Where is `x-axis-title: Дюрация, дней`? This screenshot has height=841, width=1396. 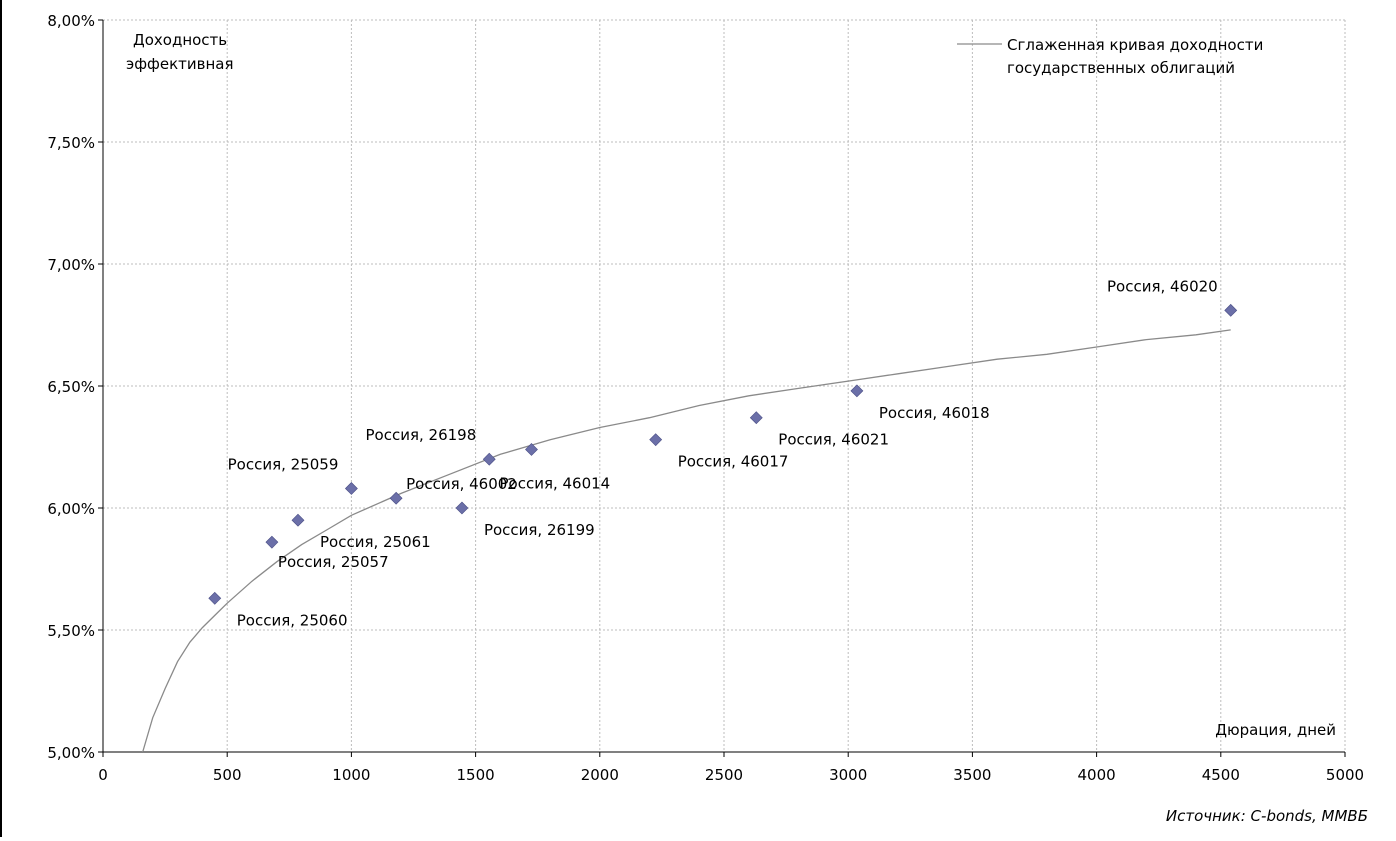 x-axis-title: Дюрация, дней is located at coordinates (1275, 730).